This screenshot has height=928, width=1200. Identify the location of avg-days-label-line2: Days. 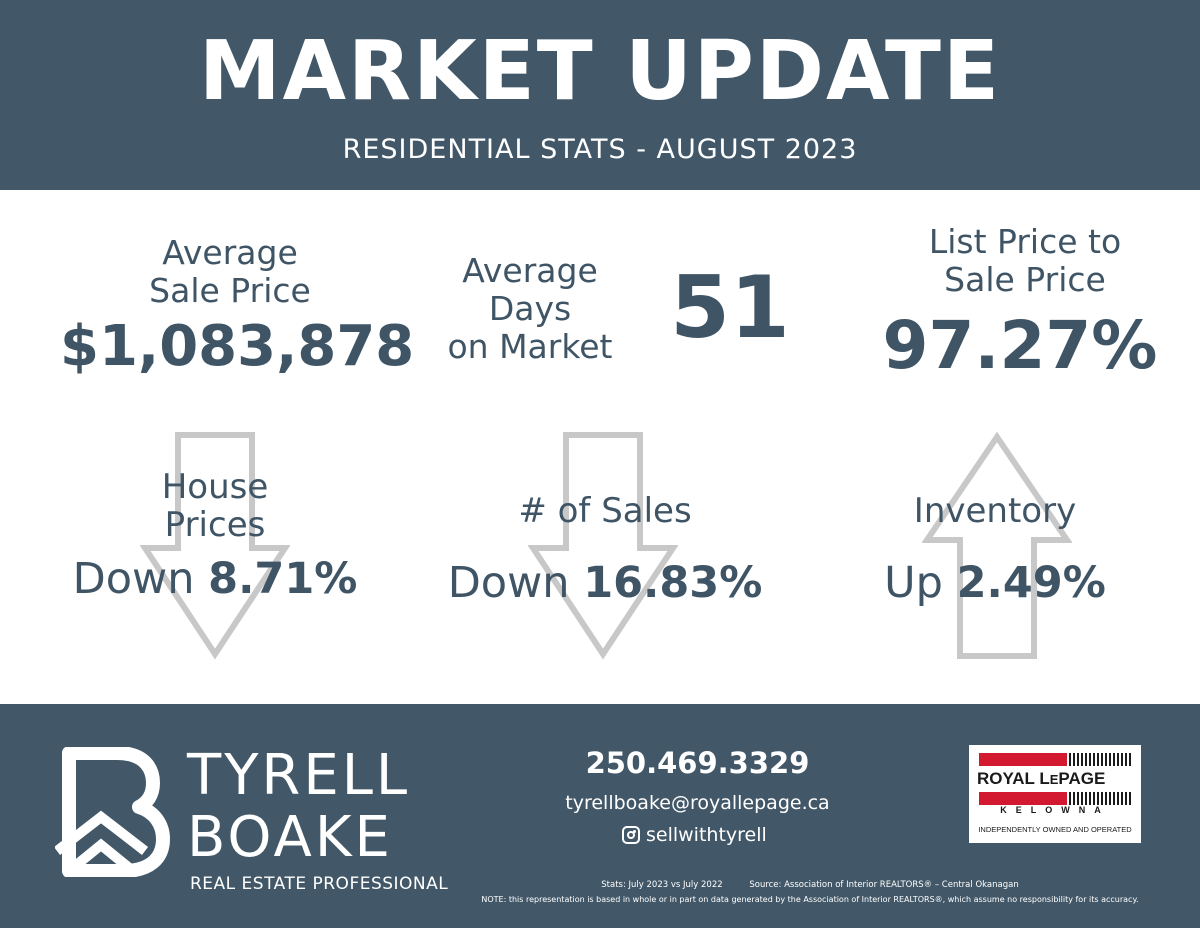
(530, 308).